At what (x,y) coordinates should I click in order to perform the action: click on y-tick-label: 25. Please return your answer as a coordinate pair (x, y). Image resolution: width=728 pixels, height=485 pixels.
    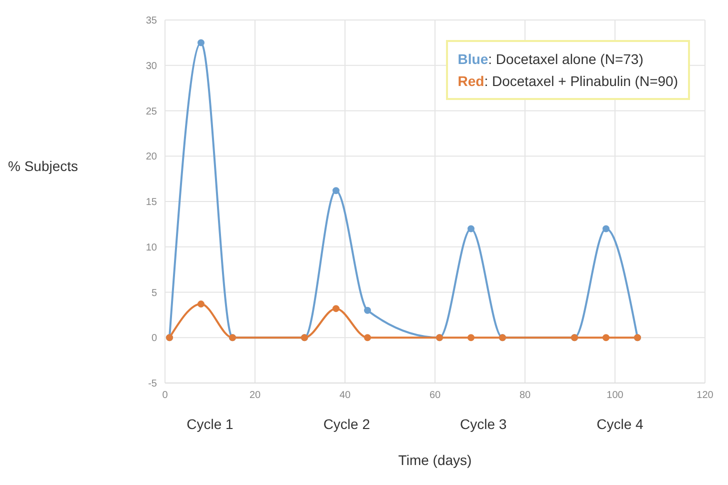
    Looking at the image, I should click on (152, 112).